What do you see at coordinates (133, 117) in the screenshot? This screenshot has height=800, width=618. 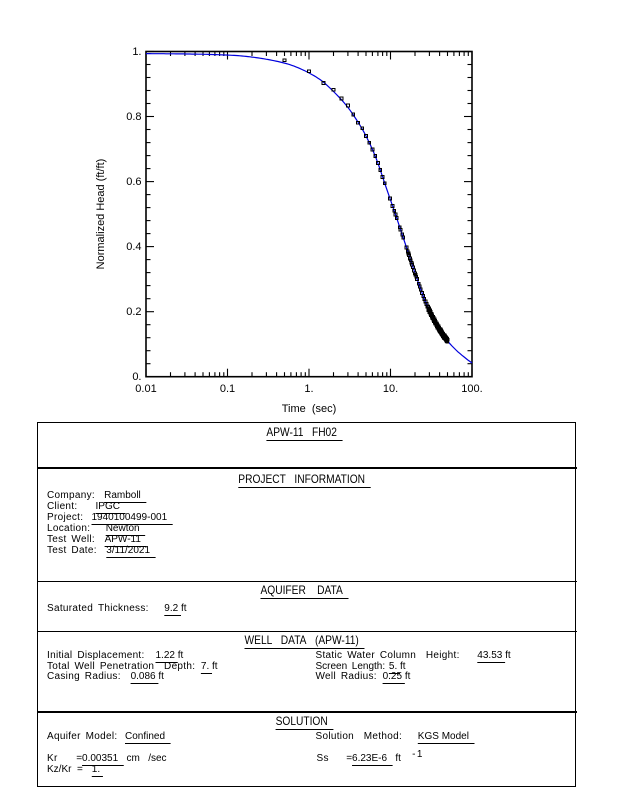 I see `svg-text: 0.8` at bounding box center [133, 117].